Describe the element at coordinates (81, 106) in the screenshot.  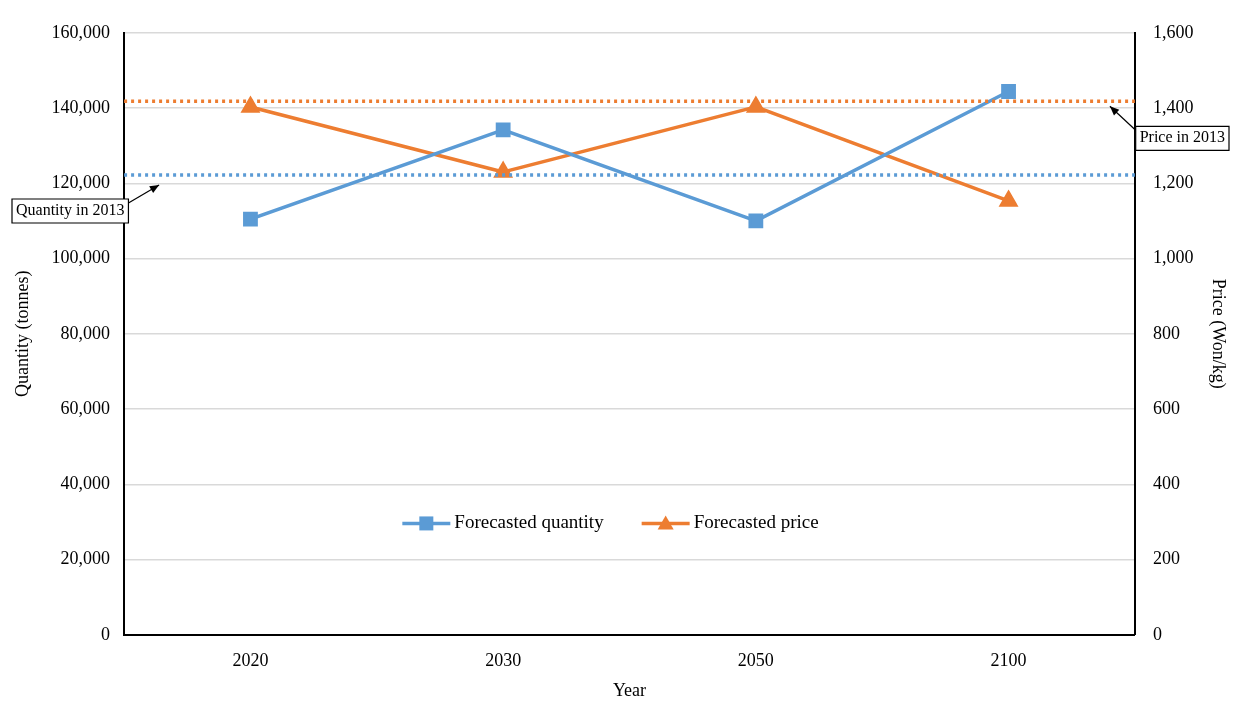
I see `y-tick-label: 140,000` at that location.